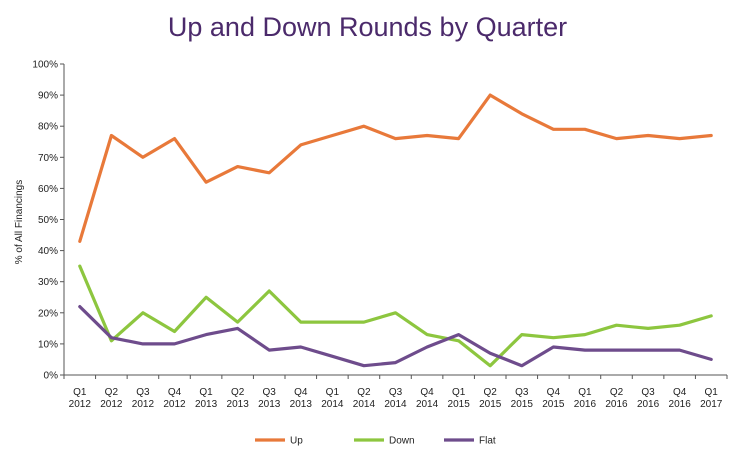 This screenshot has height=455, width=735. Describe the element at coordinates (51, 376) in the screenshot. I see `y-tick-label: 0%` at that location.